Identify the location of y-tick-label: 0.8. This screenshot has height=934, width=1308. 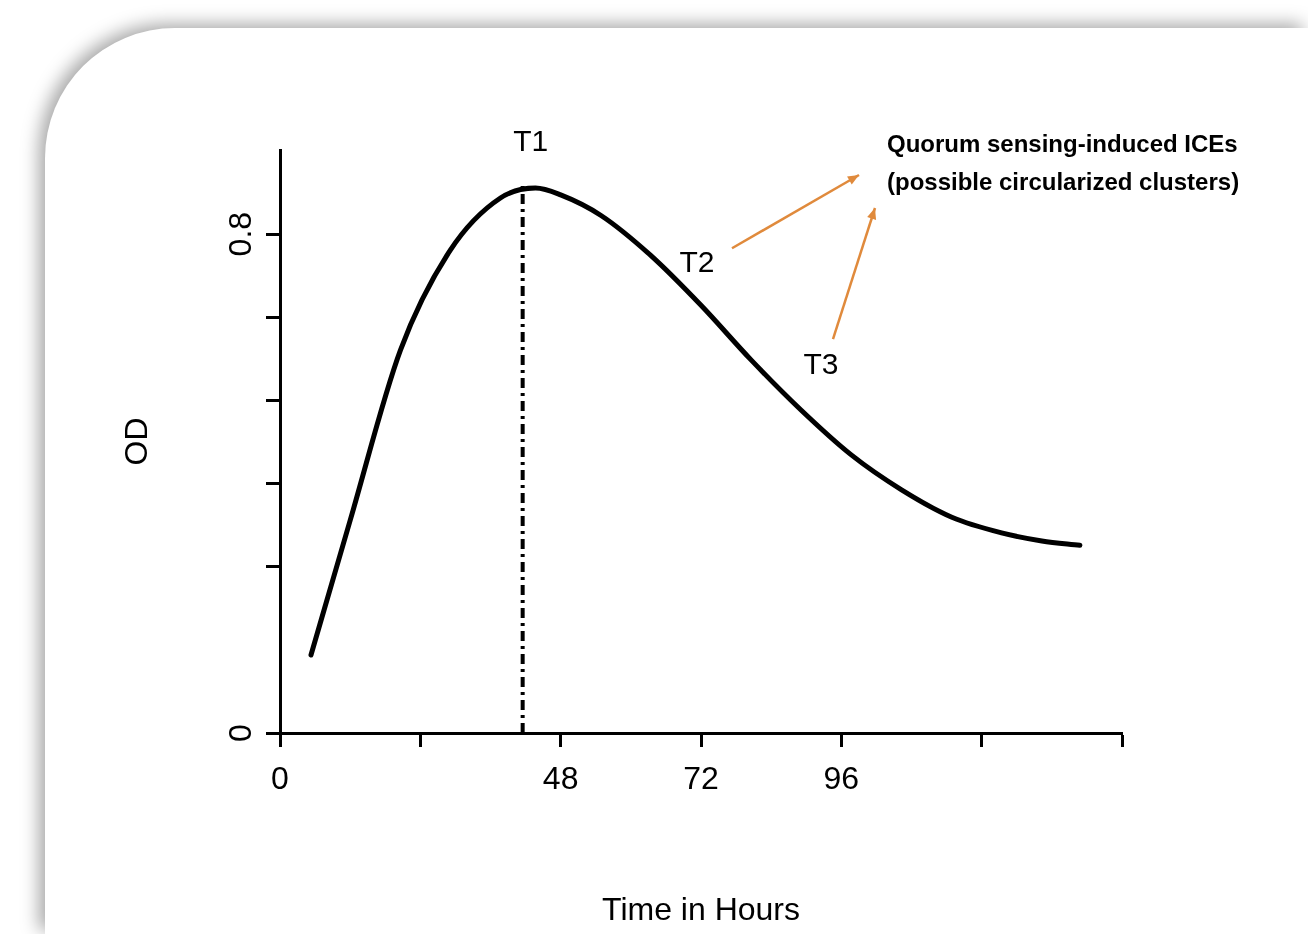
(239, 234).